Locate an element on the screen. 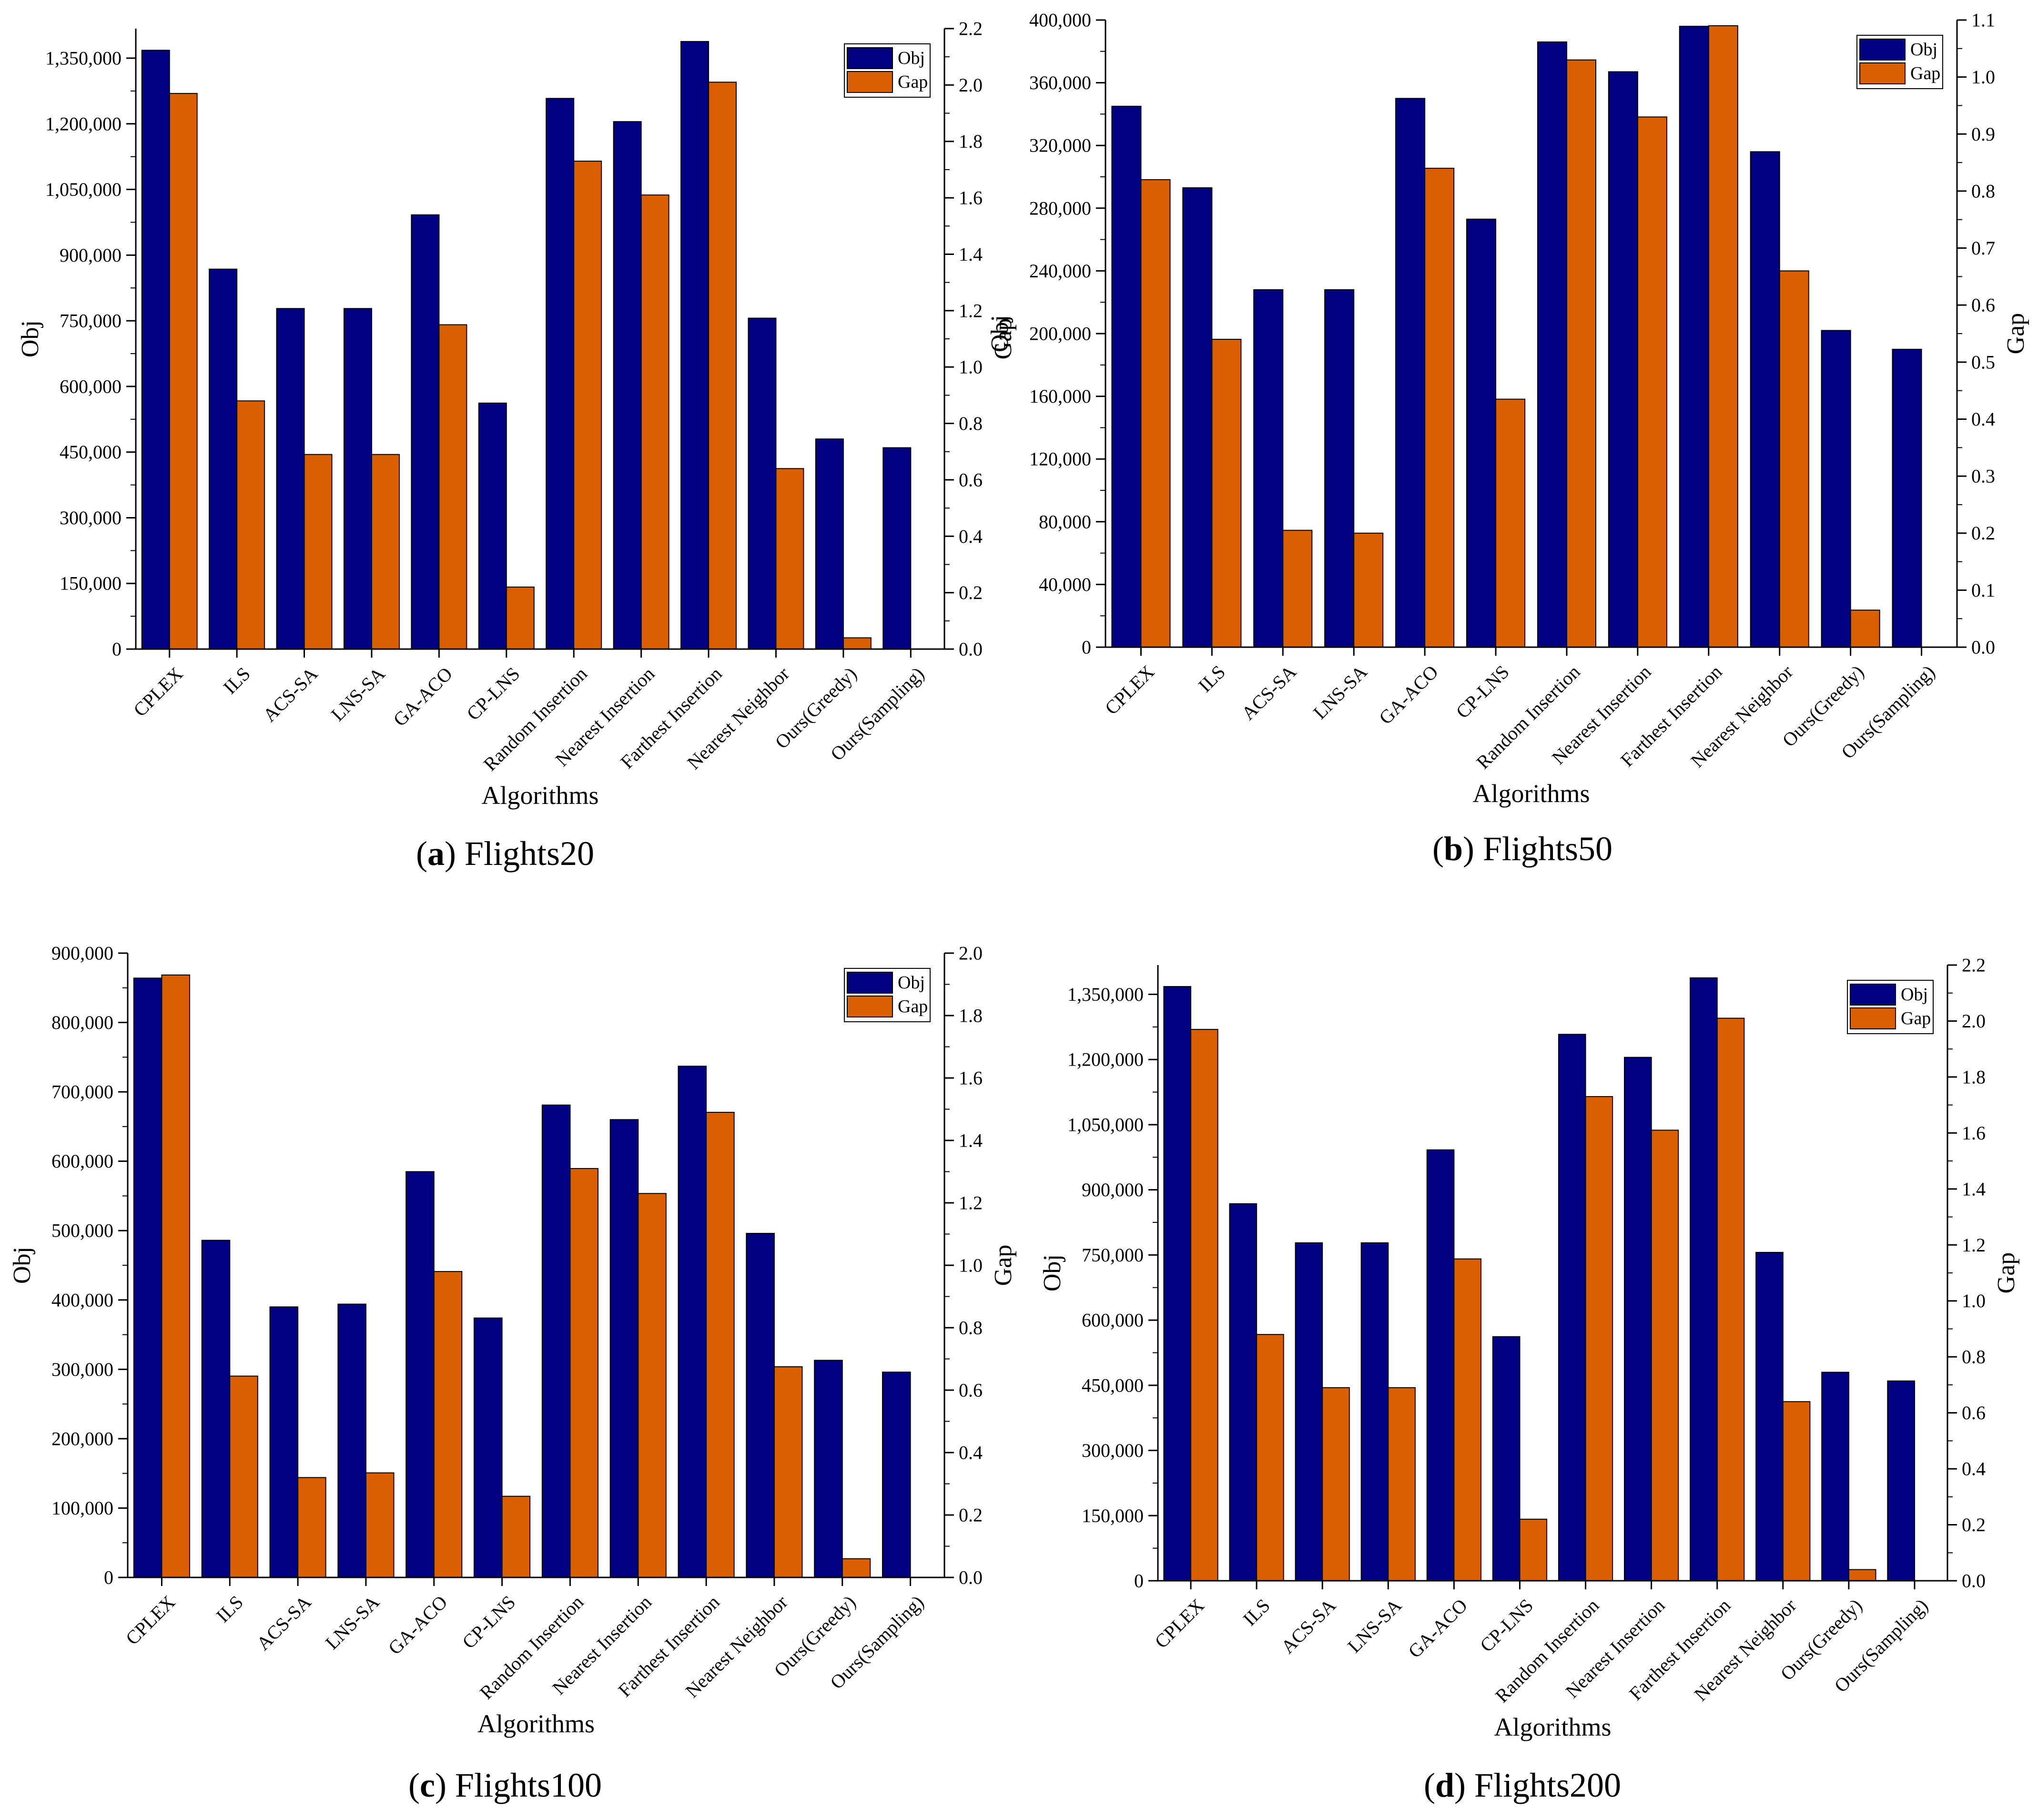  y2-tick-label: 1.0 is located at coordinates (1983, 77).